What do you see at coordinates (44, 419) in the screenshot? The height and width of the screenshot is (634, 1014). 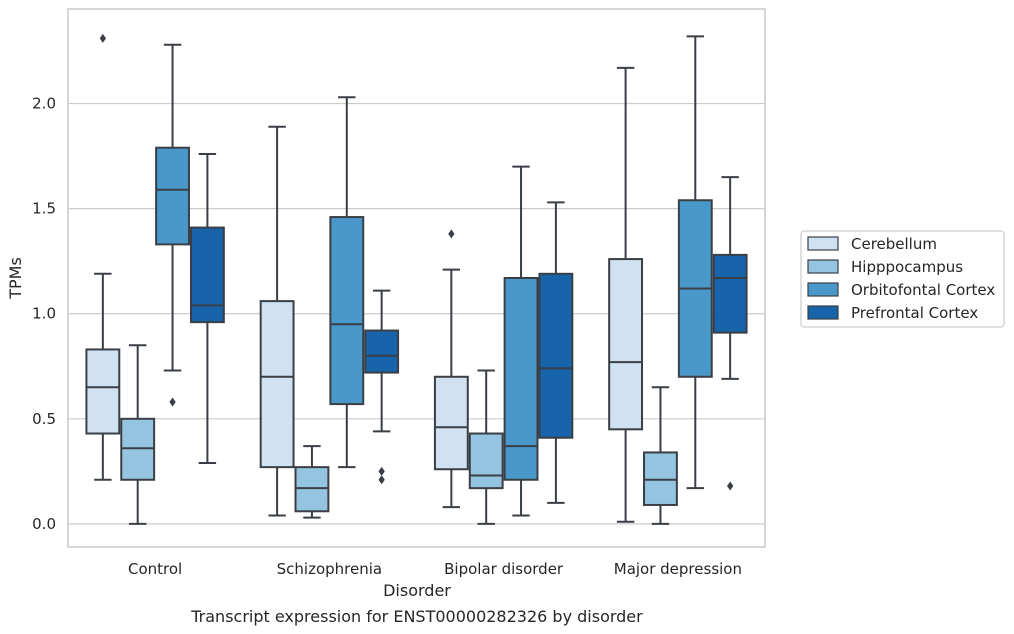 I see `y-tick-label: 0.5` at bounding box center [44, 419].